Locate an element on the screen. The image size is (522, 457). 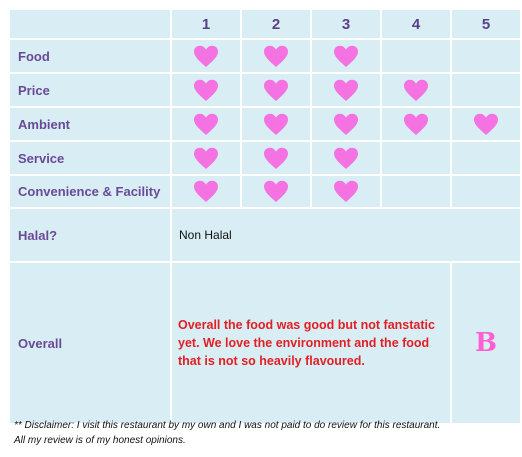
rating-label-service: Service is located at coordinates (90, 158).